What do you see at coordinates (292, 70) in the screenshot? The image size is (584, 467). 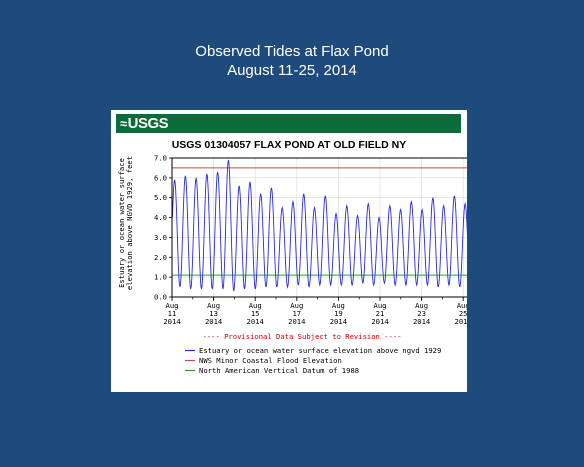 I see `slide-title-line2: August 11-25, 2014` at bounding box center [292, 70].